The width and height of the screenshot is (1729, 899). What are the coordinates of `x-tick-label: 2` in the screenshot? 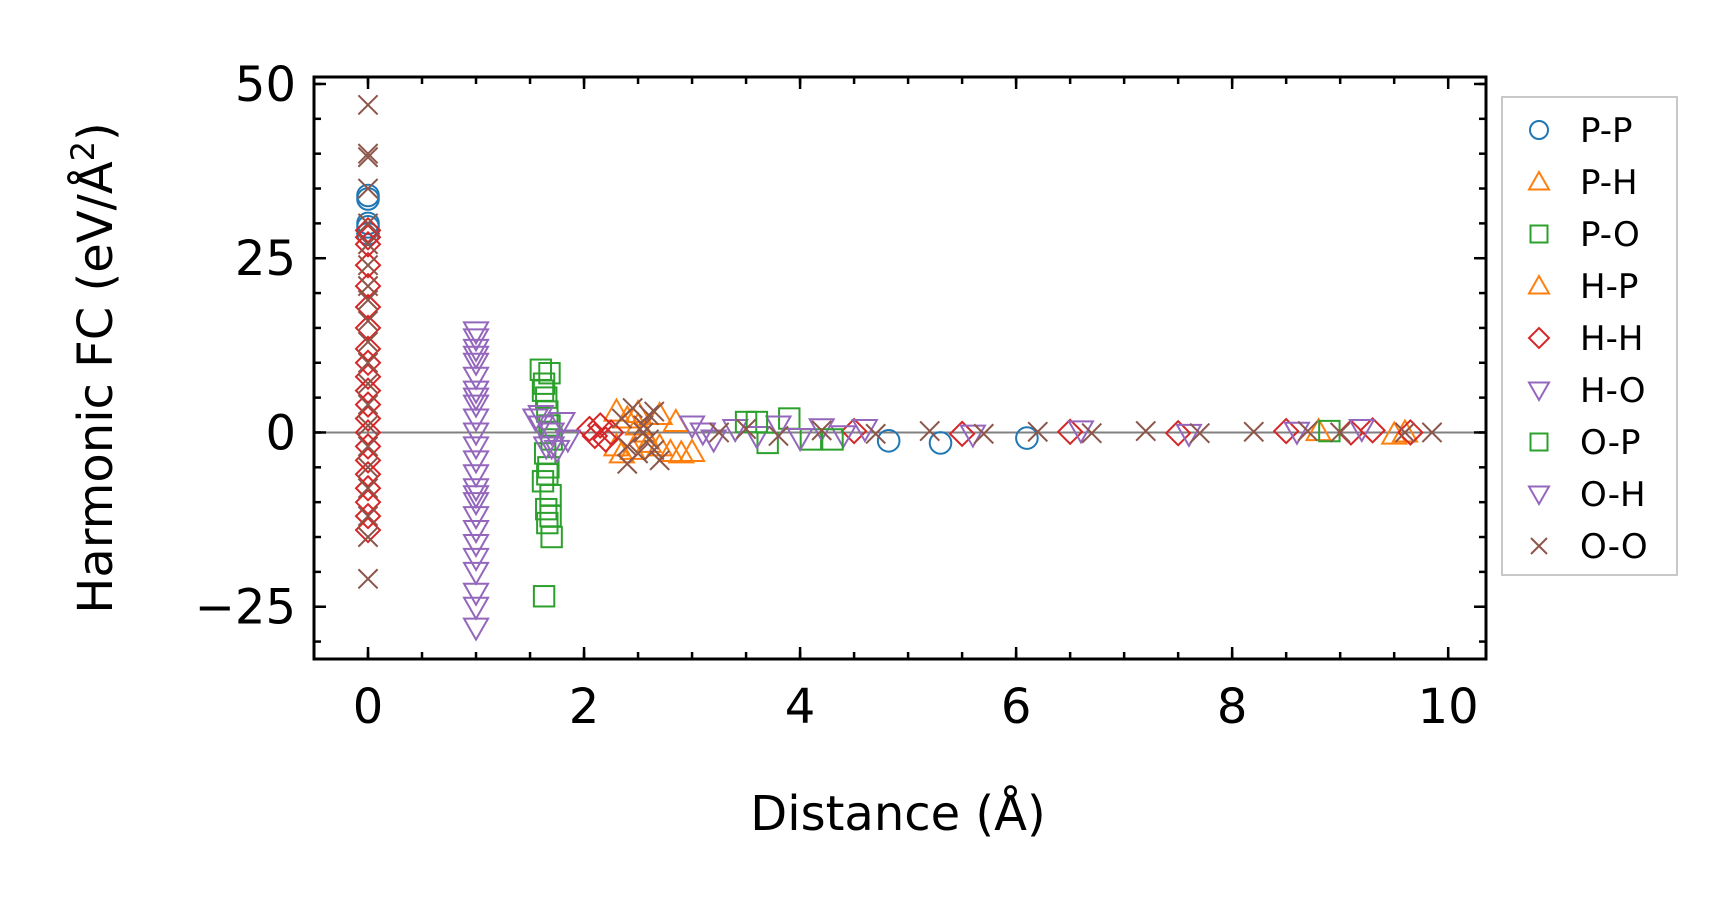 It's located at (584, 707).